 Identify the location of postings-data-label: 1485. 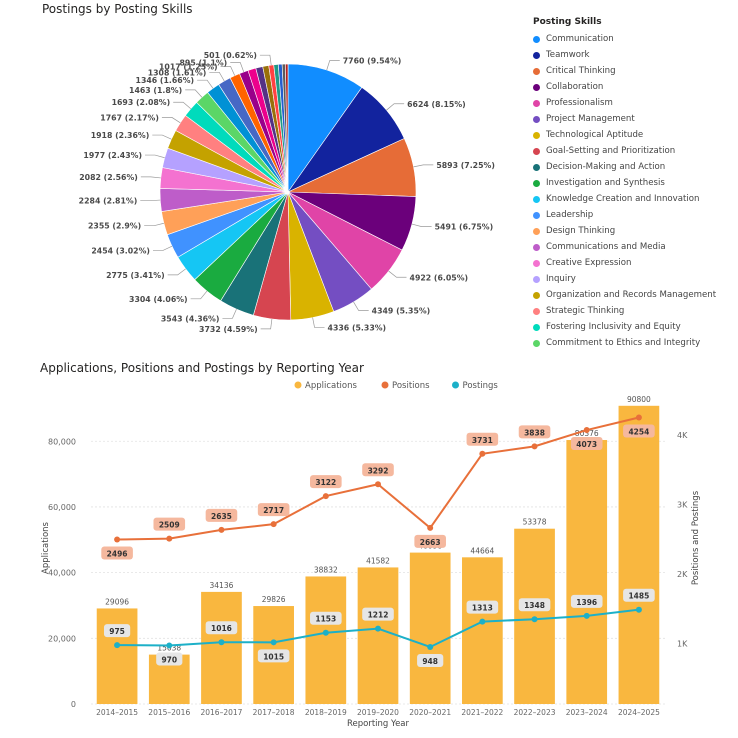
(639, 595).